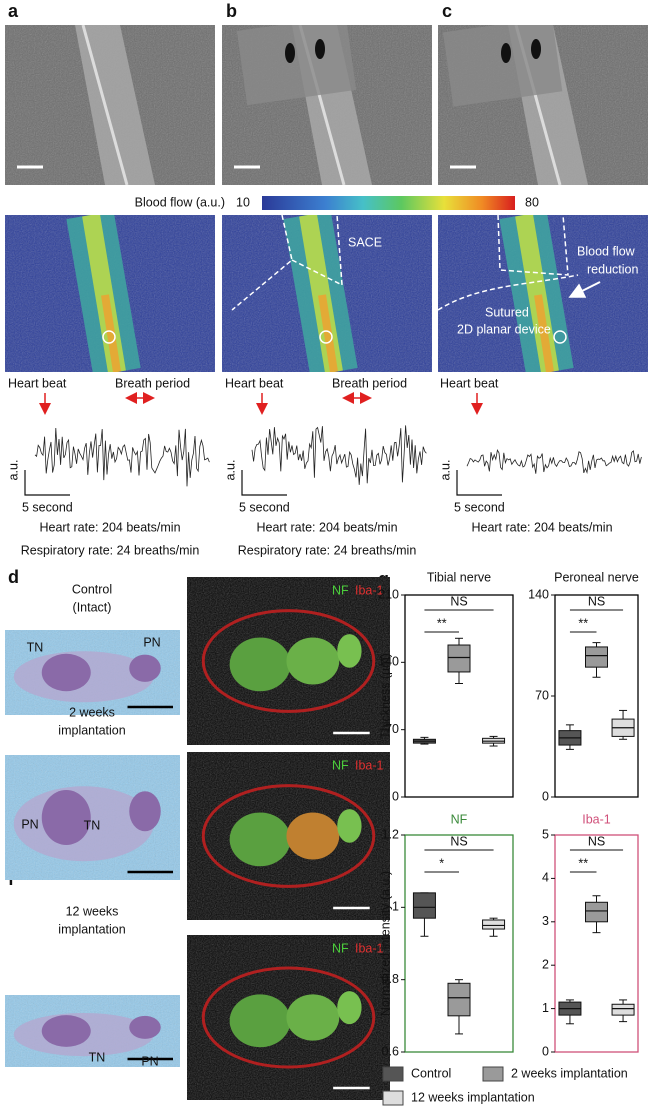 The width and height of the screenshot is (650, 1114). I want to click on legend-label: 2 weeks implantation, so click(569, 1073).